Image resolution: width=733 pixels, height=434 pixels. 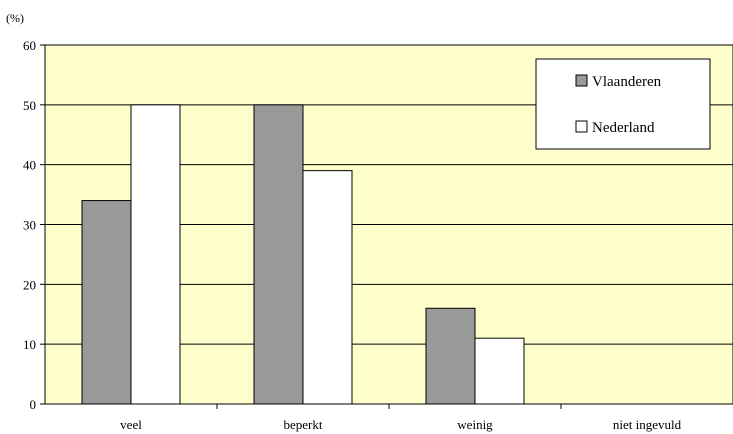 I want to click on y-tick-label: 30, so click(x=29, y=225).